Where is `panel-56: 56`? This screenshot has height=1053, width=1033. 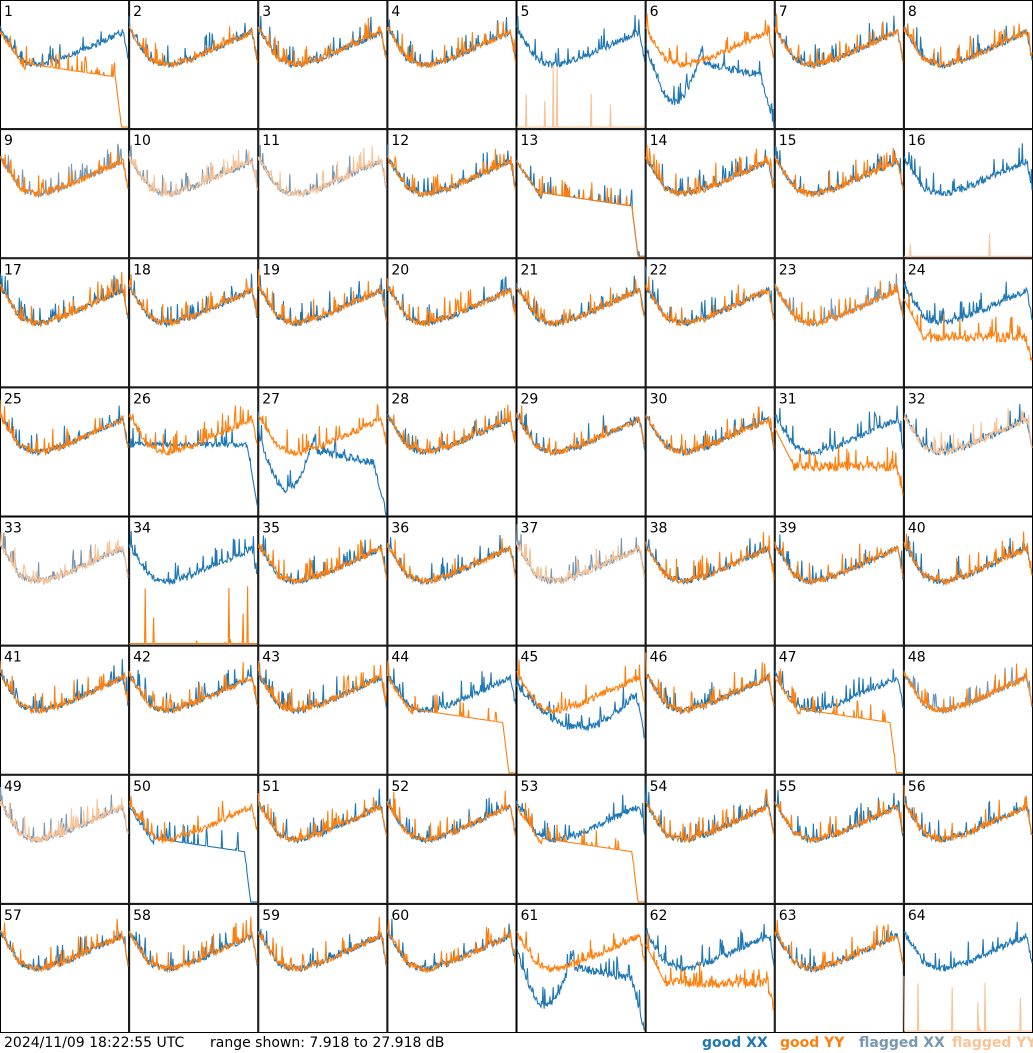
panel-56: 56 is located at coordinates (968, 839).